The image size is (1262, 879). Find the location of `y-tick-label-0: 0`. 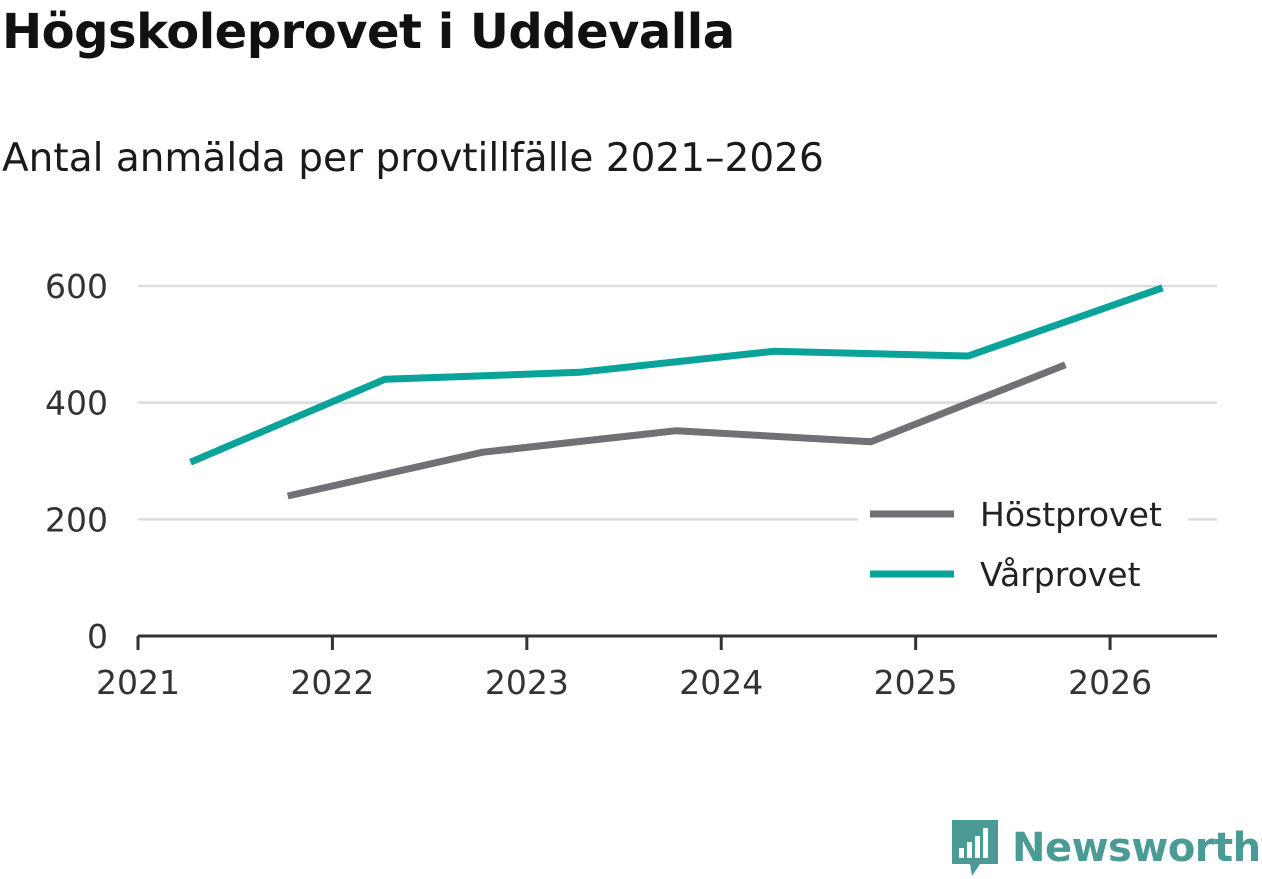

y-tick-label-0: 0 is located at coordinates (97, 636).